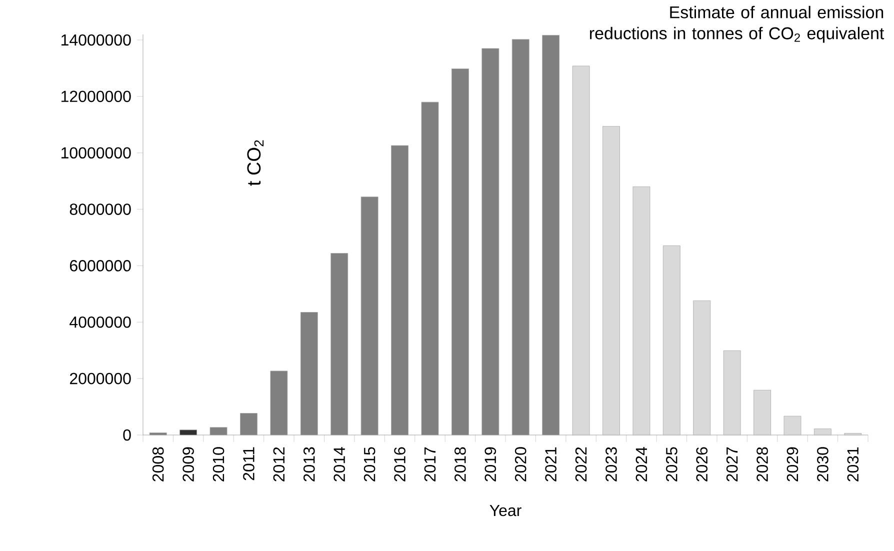 This screenshot has width=894, height=551. Describe the element at coordinates (732, 464) in the screenshot. I see `x-tick-label: 2027` at that location.